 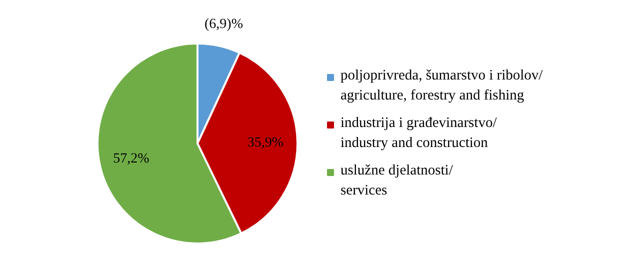 What do you see at coordinates (442, 86) in the screenshot?
I see `legend-label: poljoprivreda, šumarstvo i ribolov/ agriculture, forestry and fishing` at bounding box center [442, 86].